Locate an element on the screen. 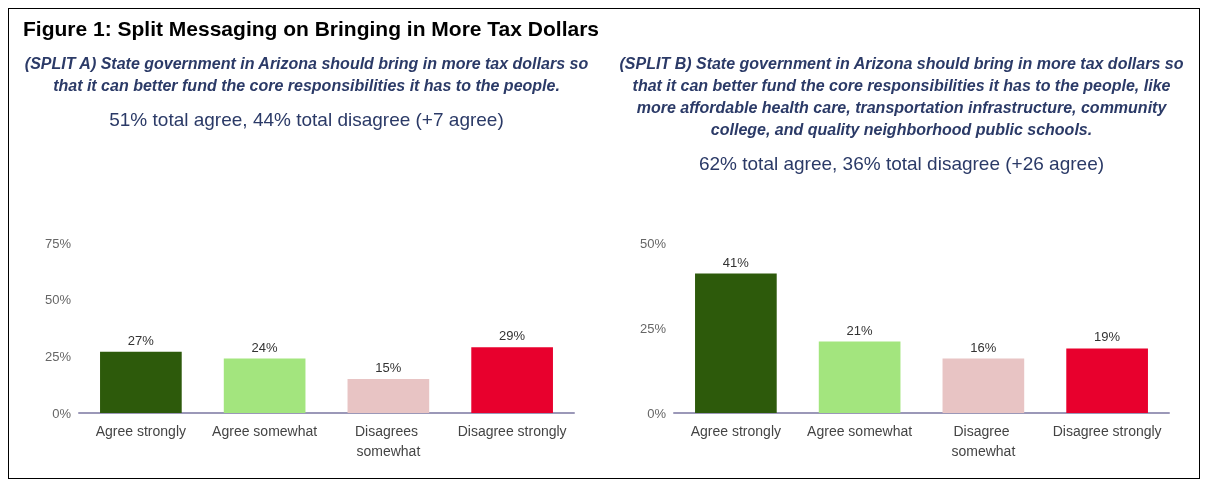  chart-subtitle: (SPLIT A) State government in Arizona should bring in more tax dollars so that it can better fund the core responsibilities it has to the people. is located at coordinates (306, 75).